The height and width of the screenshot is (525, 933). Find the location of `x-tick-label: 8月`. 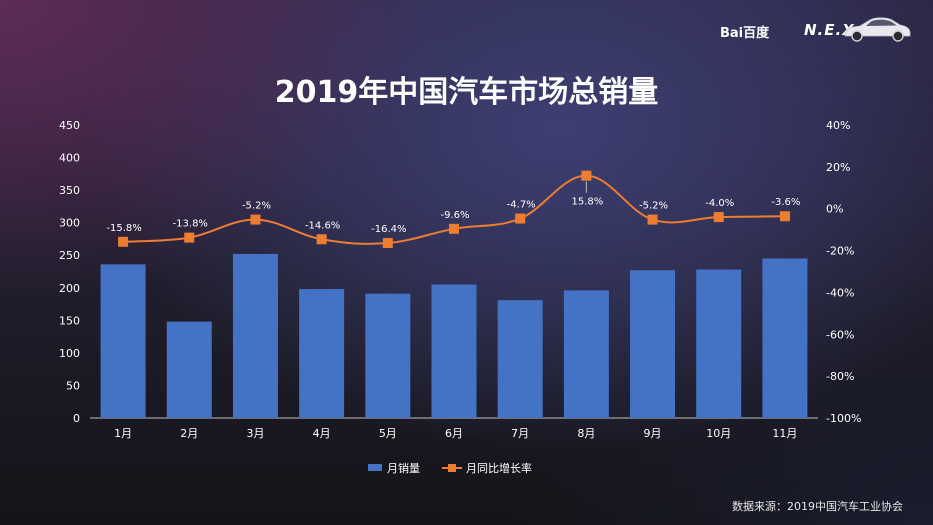

x-tick-label: 8月 is located at coordinates (586, 433).